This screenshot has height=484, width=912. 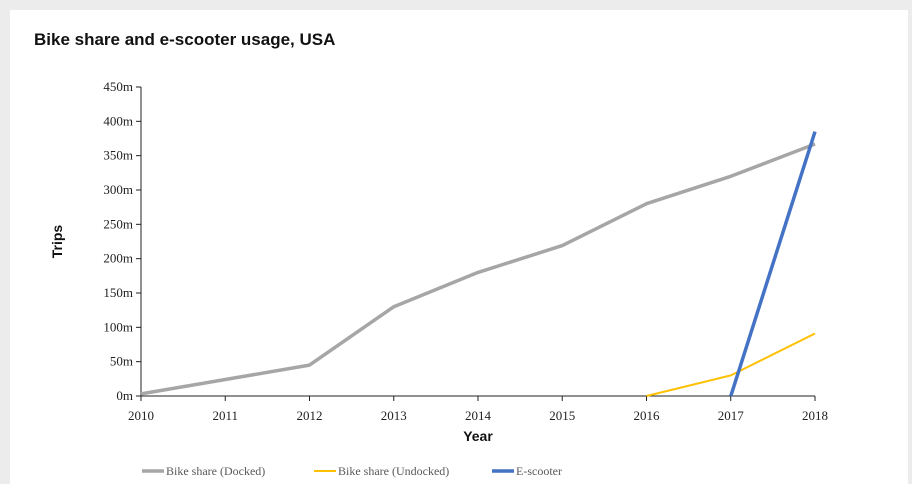 What do you see at coordinates (215, 471) in the screenshot?
I see `legend-label-bike-share-docked: Bike share (Docked)` at bounding box center [215, 471].